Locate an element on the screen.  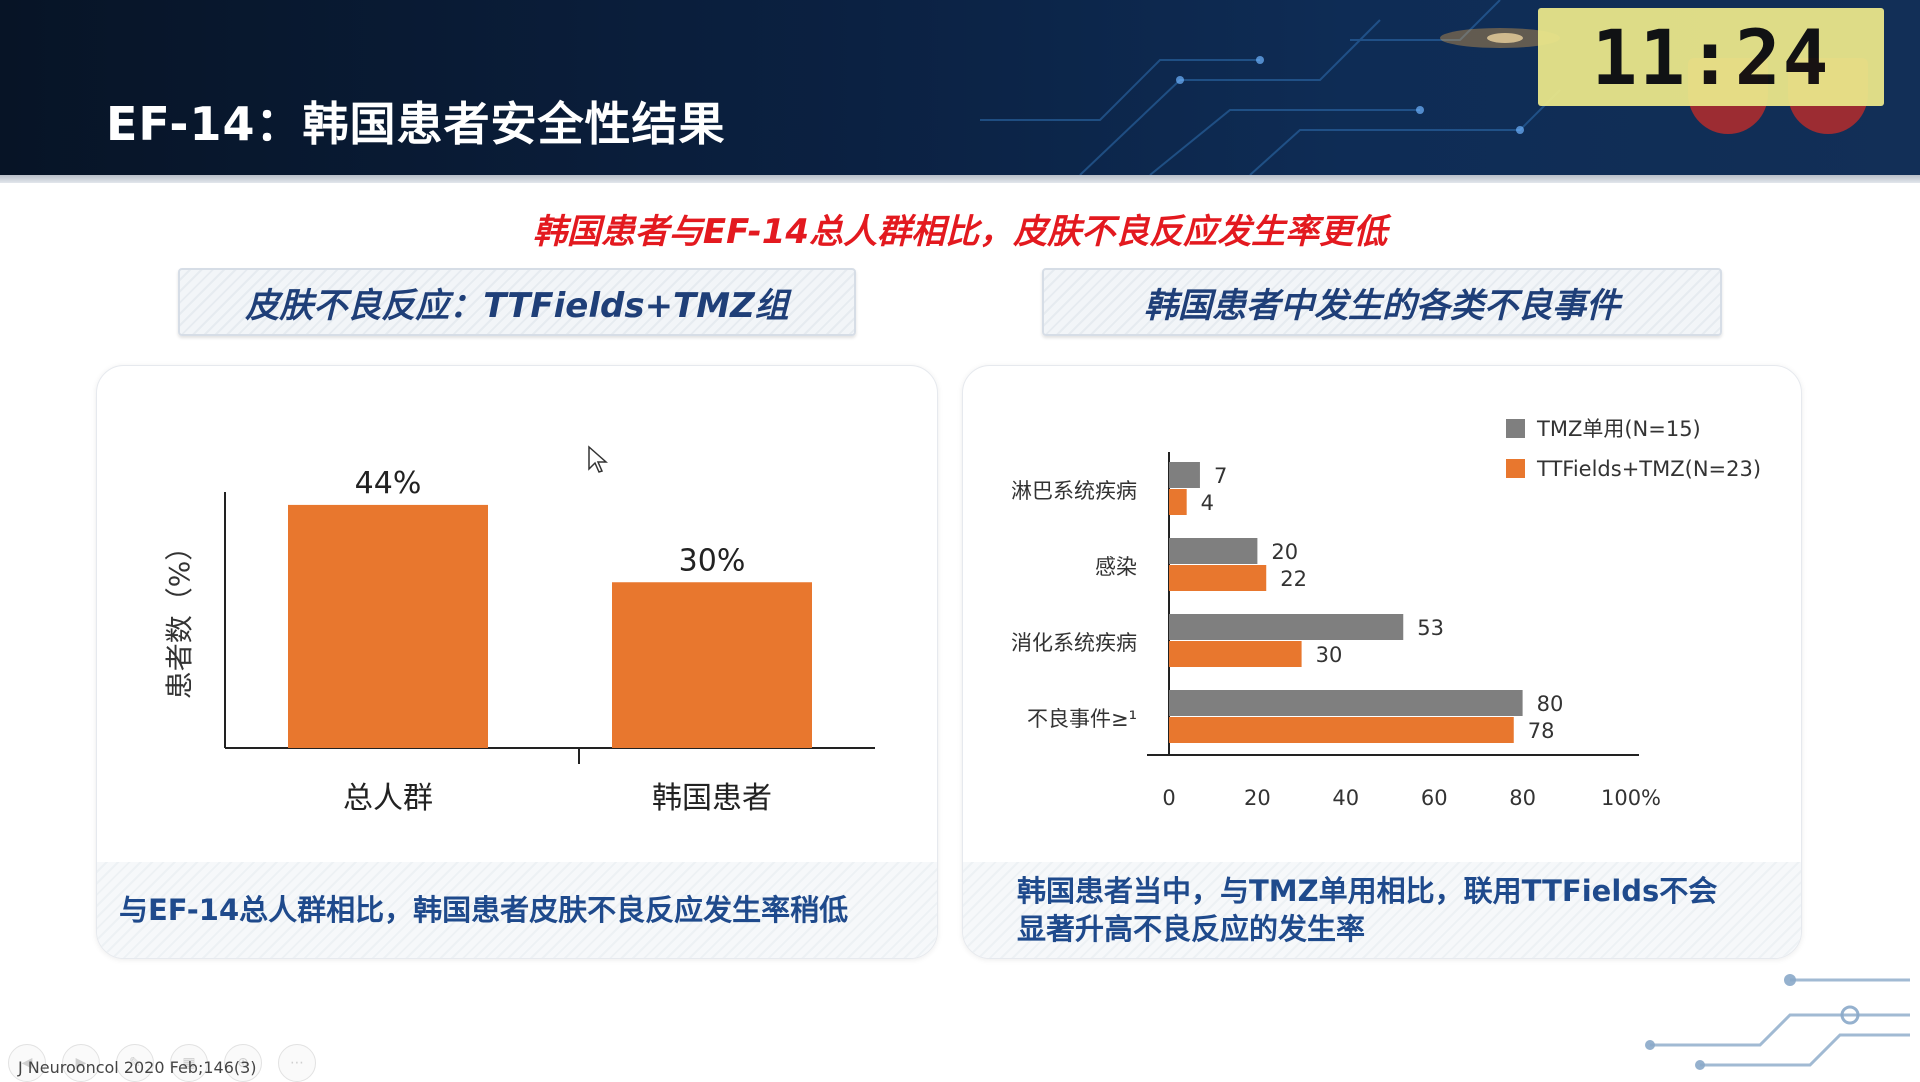
y-tick-label: 淋巴系统疾病 is located at coordinates (1074, 491).